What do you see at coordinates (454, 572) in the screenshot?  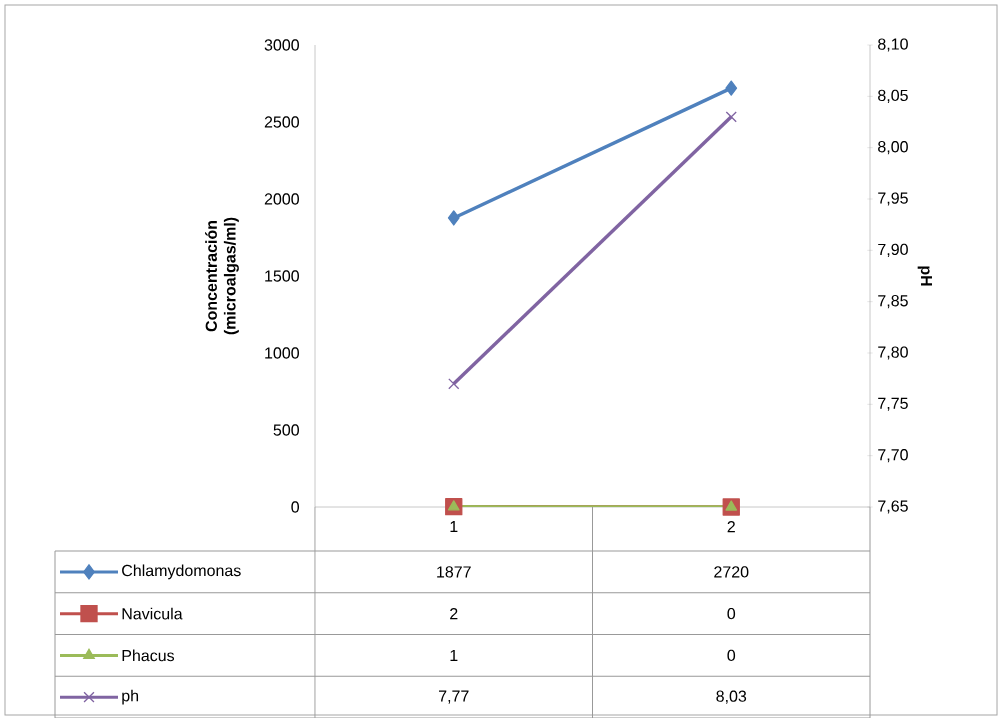 I see `data-label: 1877` at bounding box center [454, 572].